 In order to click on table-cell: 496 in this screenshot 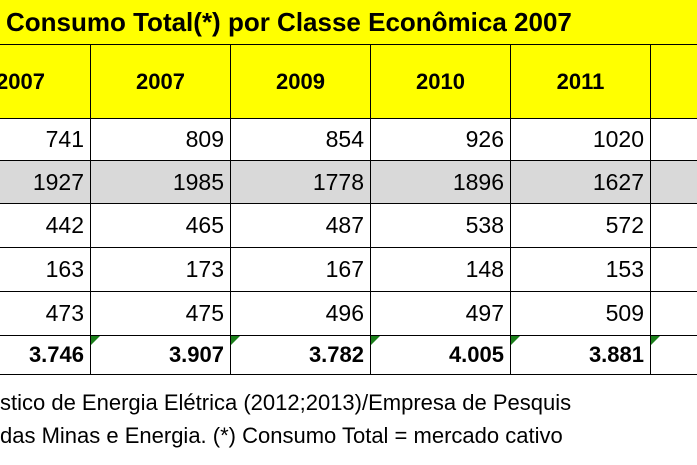, I will do `click(300, 313)`.